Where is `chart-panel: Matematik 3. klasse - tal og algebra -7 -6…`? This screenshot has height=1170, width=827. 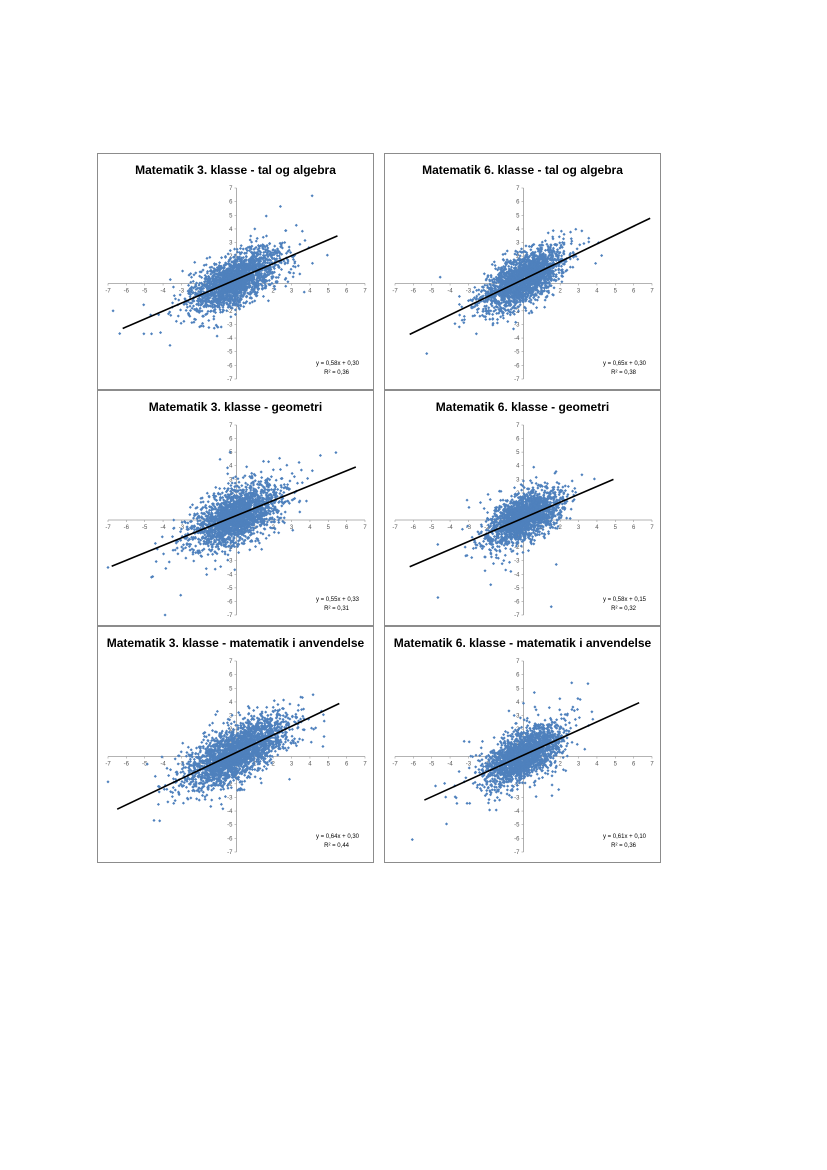
chart-panel: Matematik 3. klasse - tal og algebra -7 -6… is located at coordinates (235, 271).